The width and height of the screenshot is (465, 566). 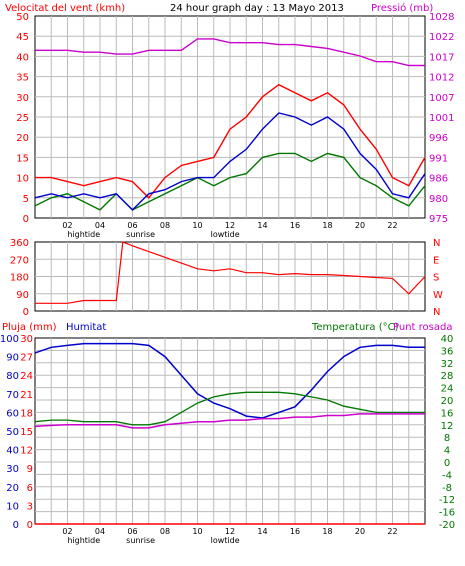 I want to click on series-humidity, so click(x=229, y=380).